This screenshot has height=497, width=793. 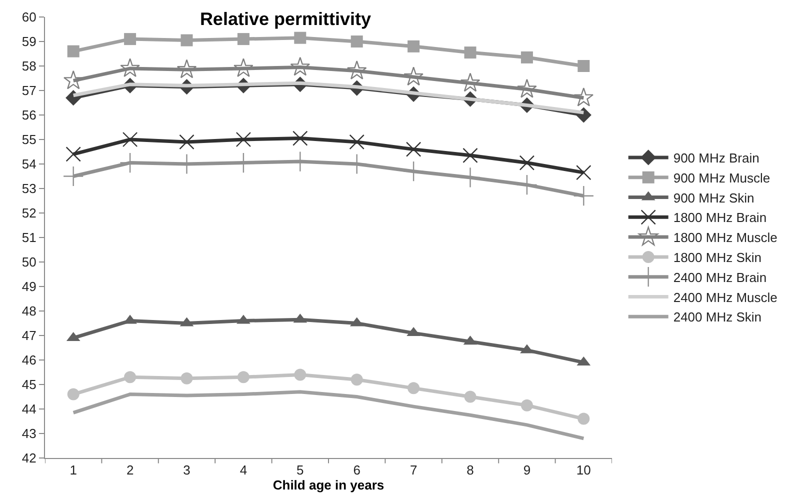 I want to click on x-tick-label: 7, so click(x=414, y=470).